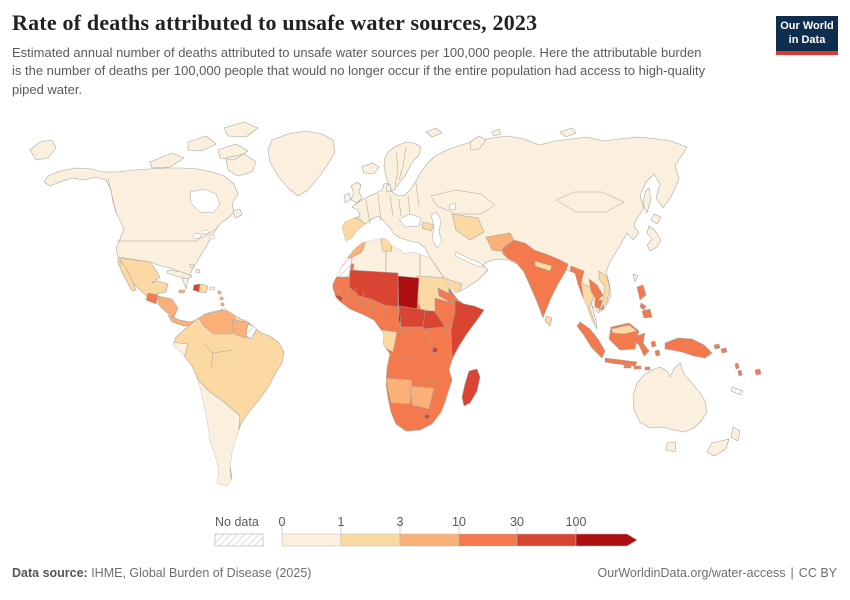 The height and width of the screenshot is (600, 850). What do you see at coordinates (644, 301) in the screenshot?
I see `region-philippines` at bounding box center [644, 301].